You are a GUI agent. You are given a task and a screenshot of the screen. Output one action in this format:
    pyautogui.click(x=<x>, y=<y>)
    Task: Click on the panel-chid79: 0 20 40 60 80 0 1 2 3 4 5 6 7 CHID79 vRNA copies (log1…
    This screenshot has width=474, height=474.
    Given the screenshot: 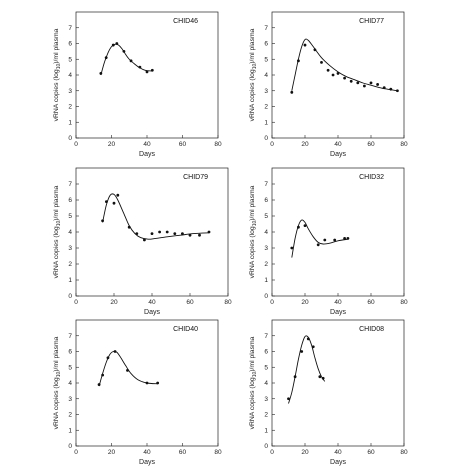 What is the action you would take?
    pyautogui.click(x=142, y=241)
    